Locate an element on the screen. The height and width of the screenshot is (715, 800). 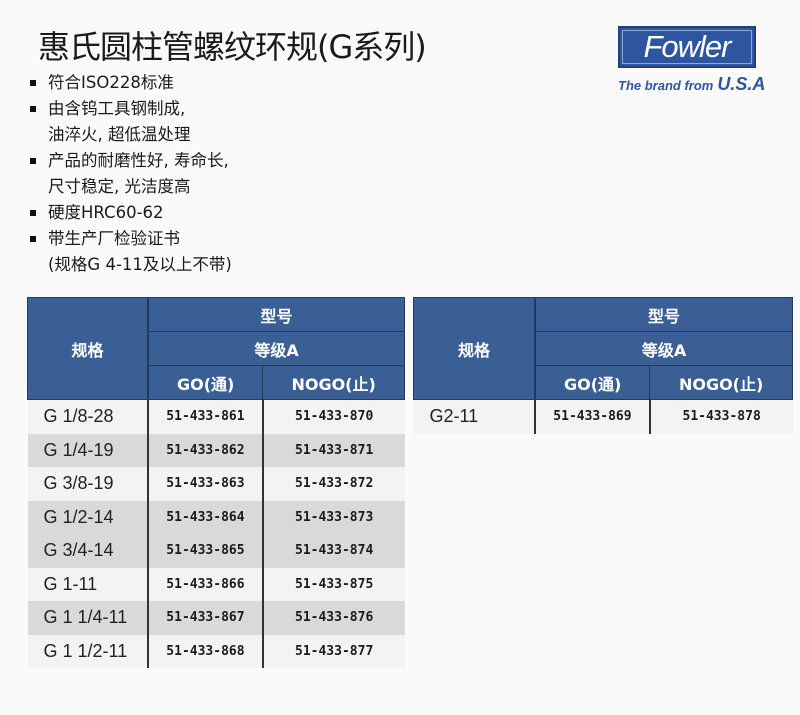
table-row: G 1/2-14 51-433-864 51-433-873 is located at coordinates (216, 517).